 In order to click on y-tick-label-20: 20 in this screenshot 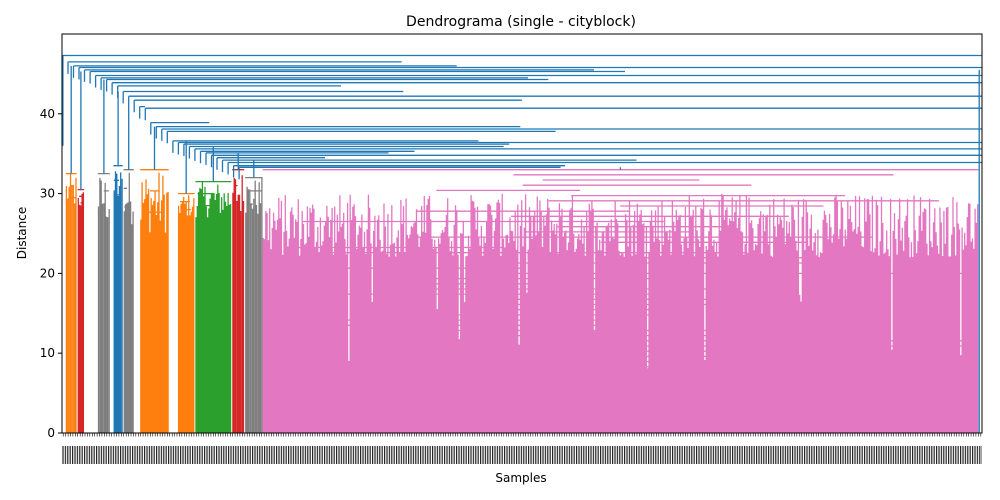, I will do `click(47, 273)`.